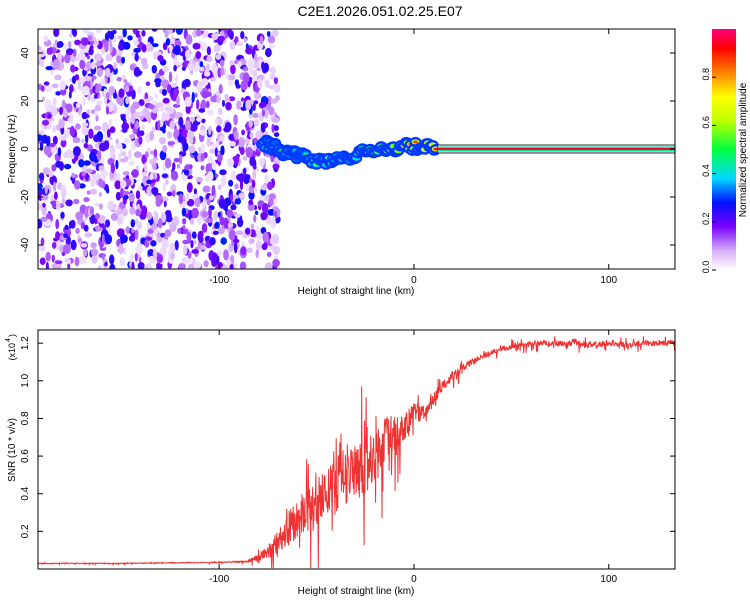 This screenshot has width=750, height=600. What do you see at coordinates (12, 149) in the screenshot?
I see `spectrogram-y-label: Frequency (Hz)` at bounding box center [12, 149].